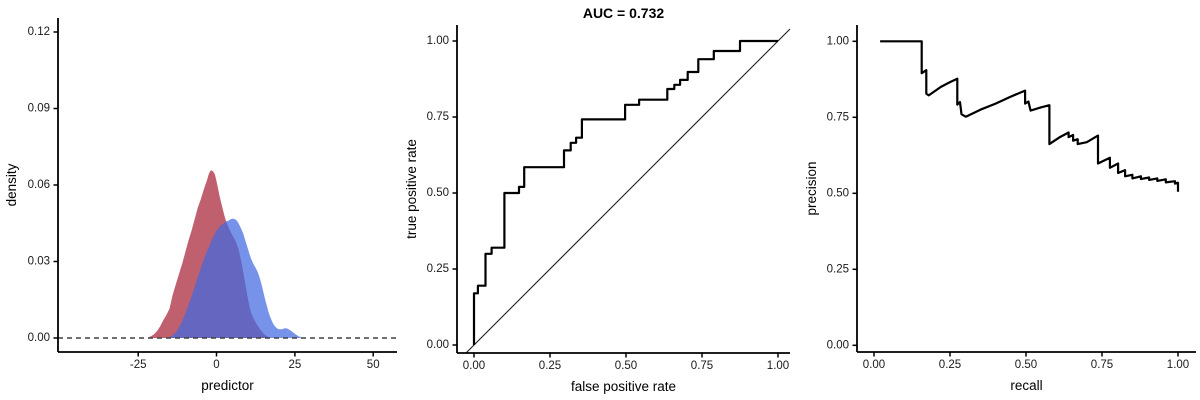  Describe the element at coordinates (138, 365) in the screenshot. I see `x-tick-label: -25` at that location.